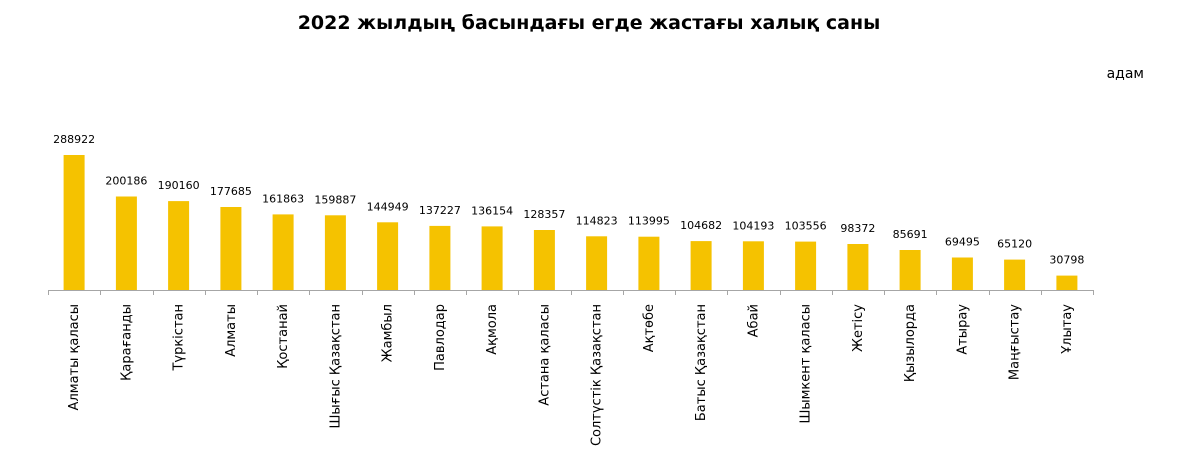 The image size is (1178, 456). Describe the element at coordinates (440, 210) in the screenshot. I see `data-label: 137227` at that location.